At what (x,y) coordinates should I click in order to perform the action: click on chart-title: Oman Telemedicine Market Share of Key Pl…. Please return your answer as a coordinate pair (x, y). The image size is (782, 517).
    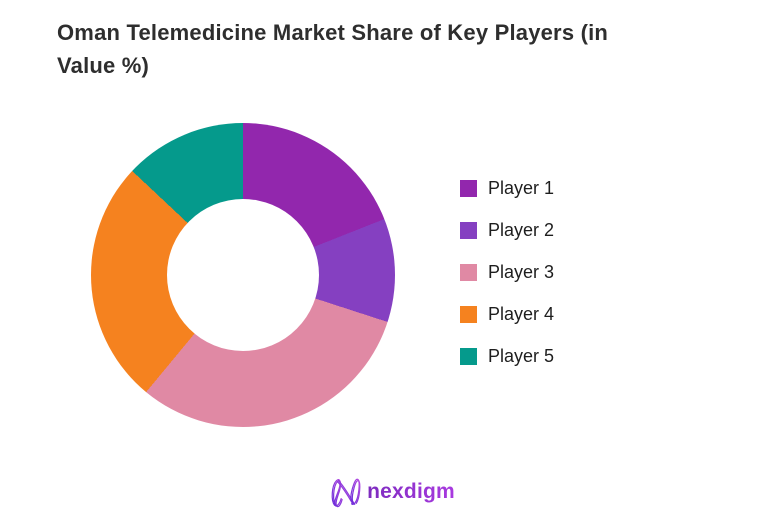
    Looking at the image, I should click on (333, 49).